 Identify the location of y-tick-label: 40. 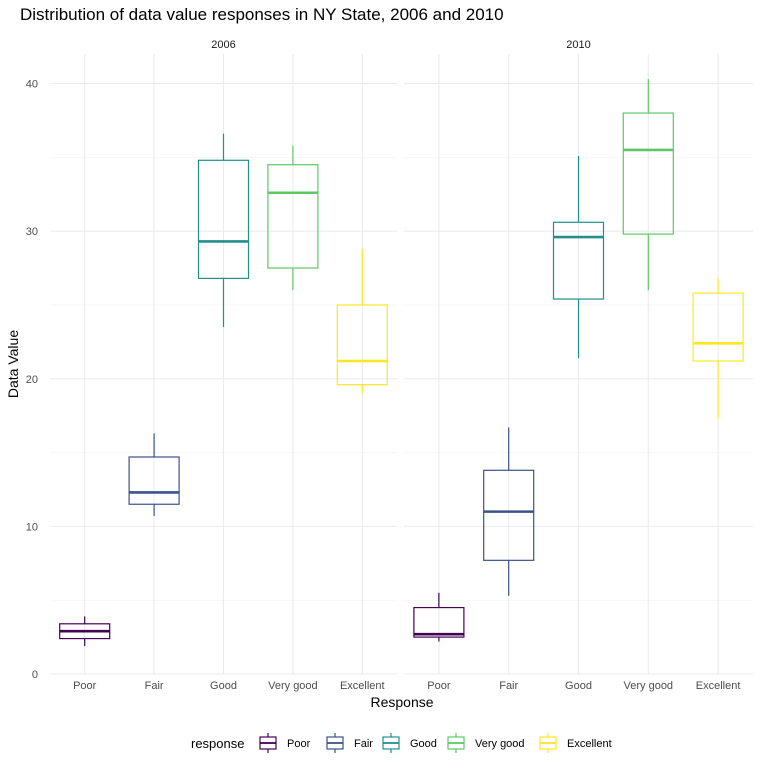
(32, 85).